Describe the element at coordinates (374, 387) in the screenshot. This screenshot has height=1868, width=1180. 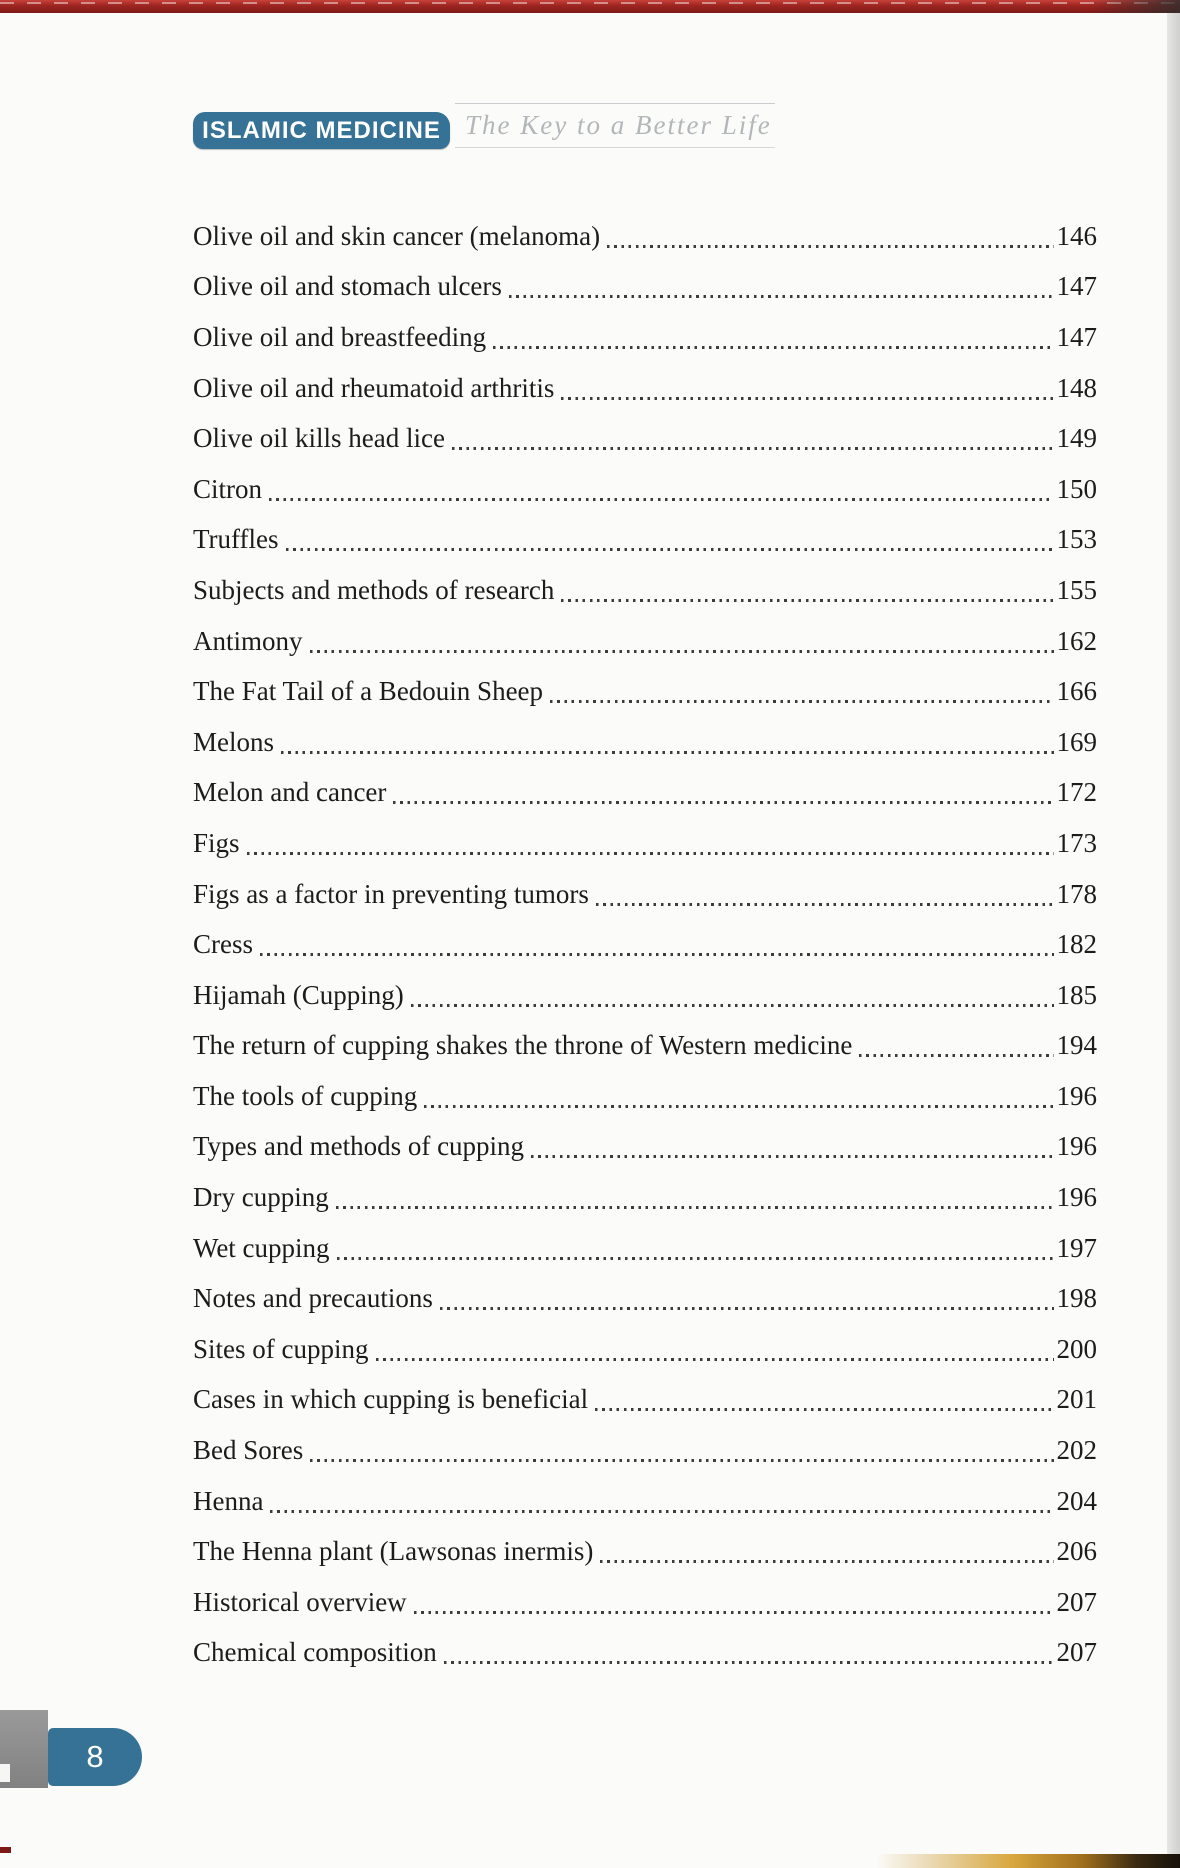
I see `toc-entry-title: Olive oil and rheumatoid arthritis` at that location.